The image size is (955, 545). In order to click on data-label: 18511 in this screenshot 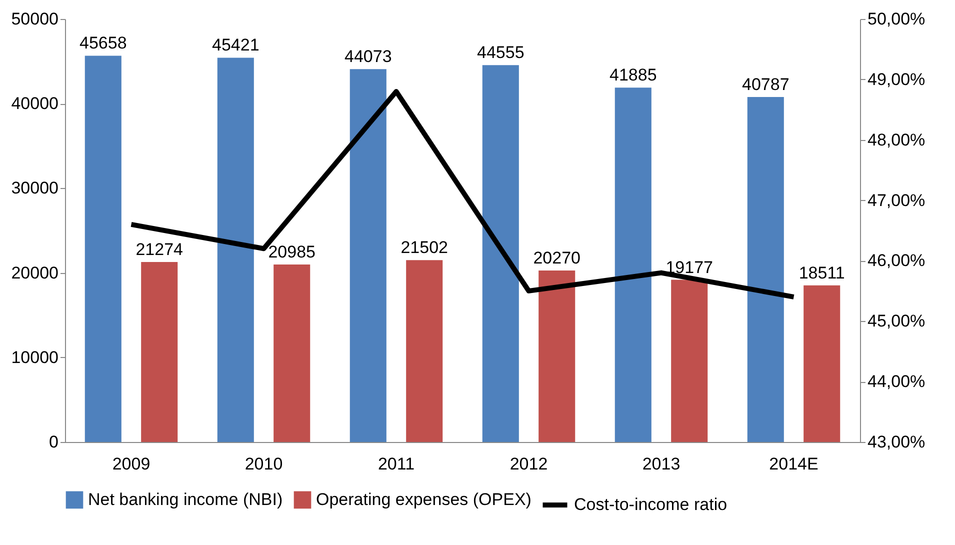, I will do `click(821, 272)`.